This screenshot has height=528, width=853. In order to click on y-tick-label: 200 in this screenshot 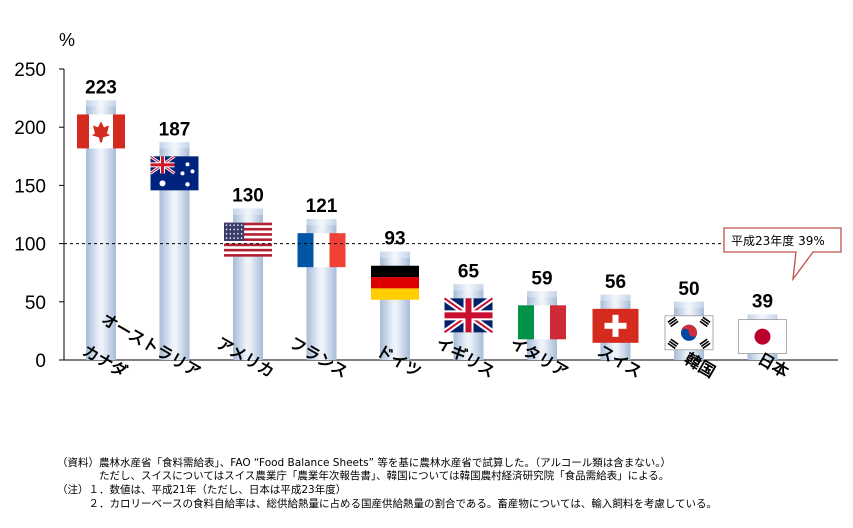, I will do `click(30, 128)`.